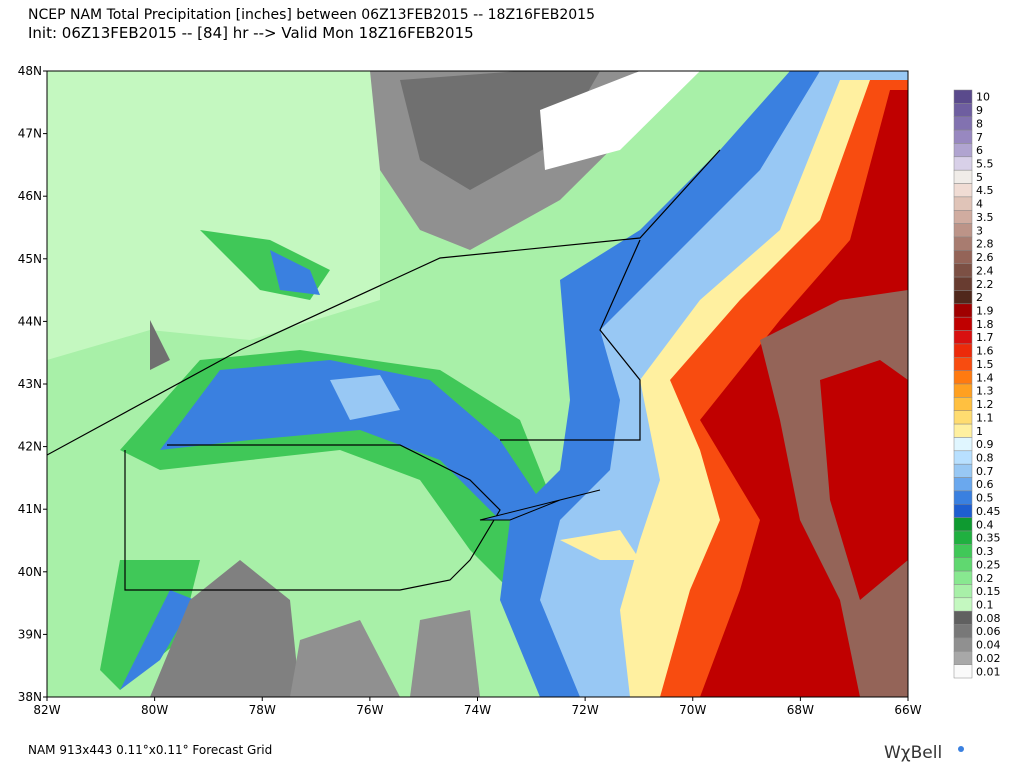  Describe the element at coordinates (988, 658) in the screenshot. I see `legend-label: 0.02` at that location.